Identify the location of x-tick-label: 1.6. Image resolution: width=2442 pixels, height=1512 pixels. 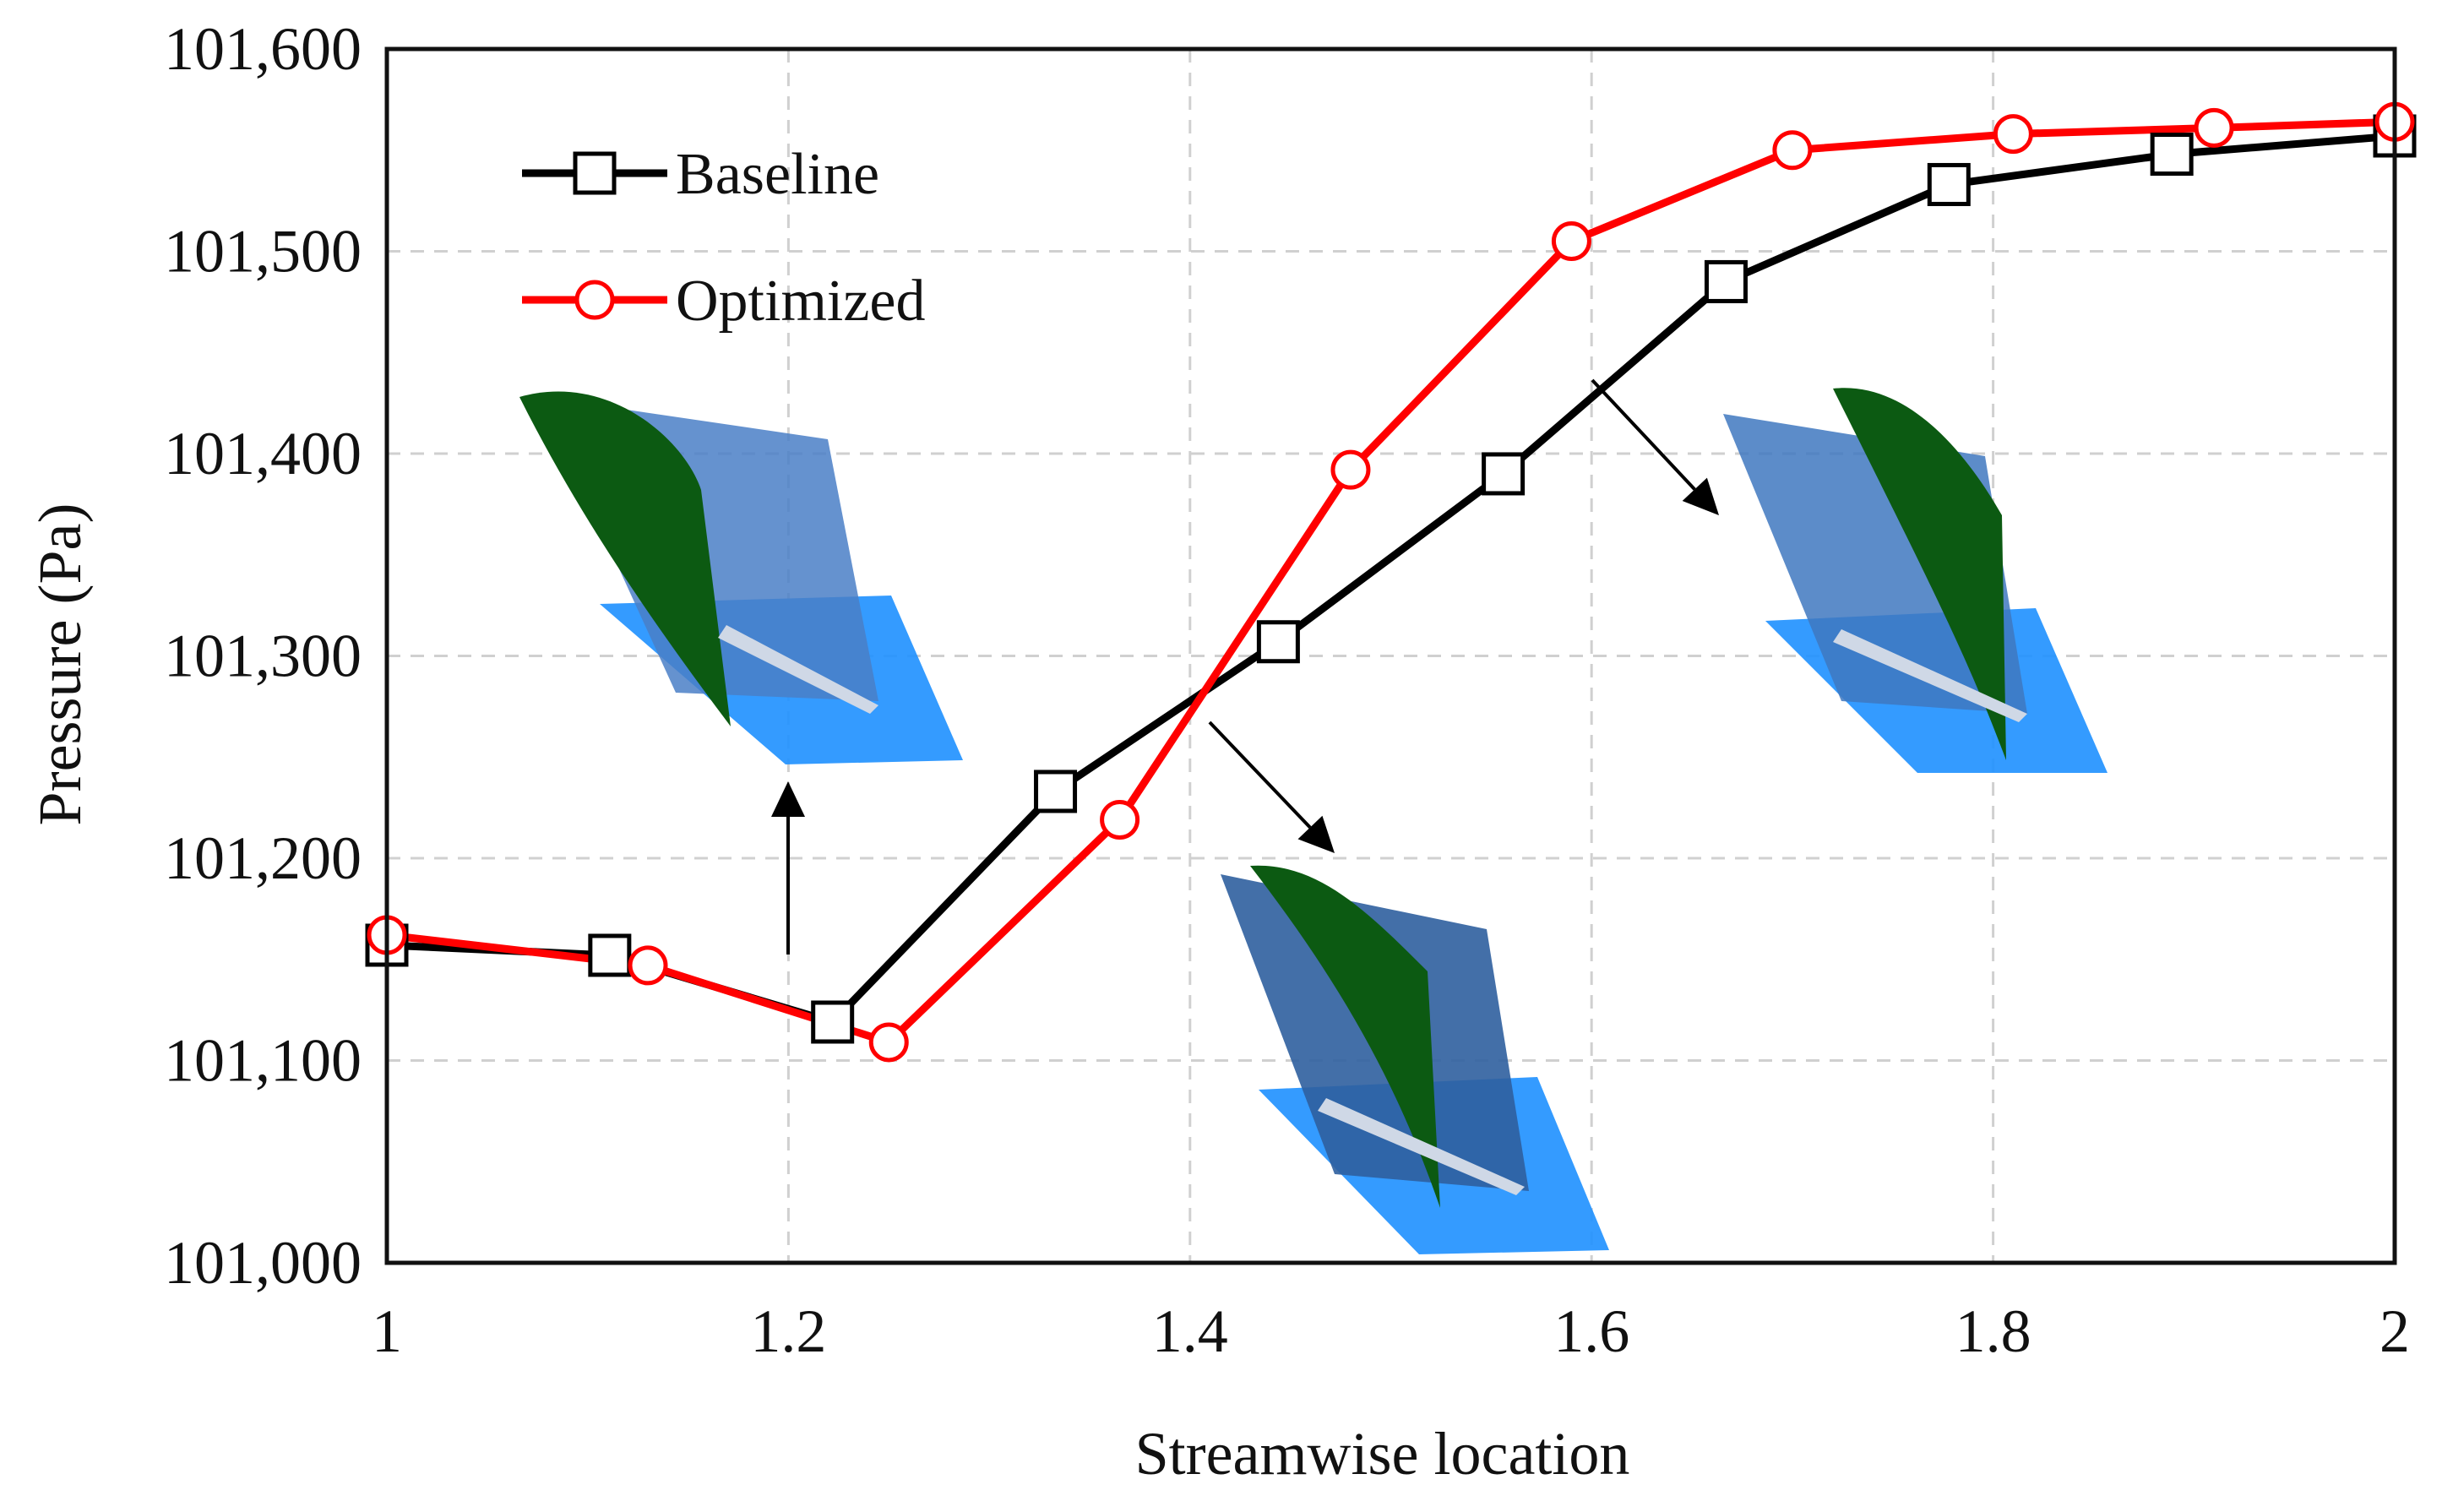
(1591, 1331).